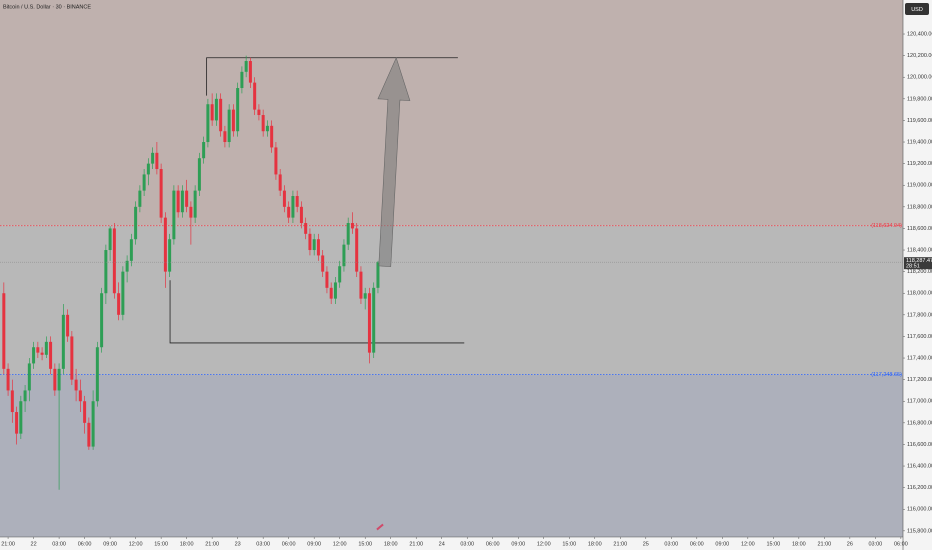 This screenshot has width=932, height=555. What do you see at coordinates (442, 544) in the screenshot?
I see `x-tick-label: 24` at bounding box center [442, 544].